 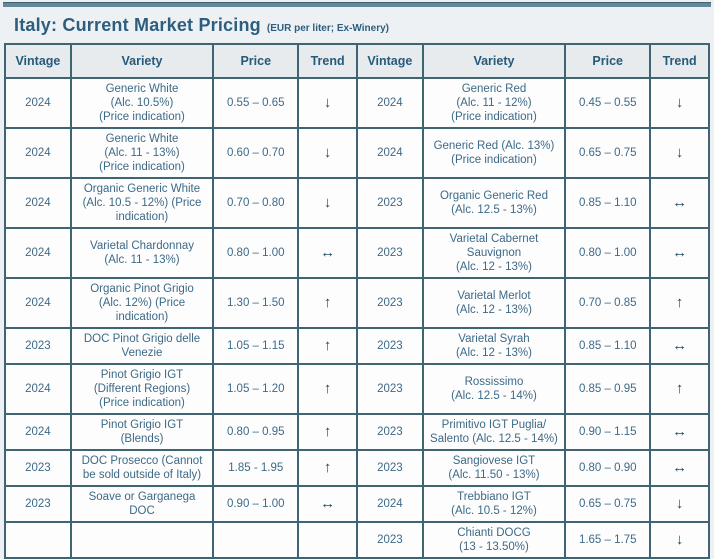 What do you see at coordinates (142, 540) in the screenshot?
I see `variety-cell` at bounding box center [142, 540].